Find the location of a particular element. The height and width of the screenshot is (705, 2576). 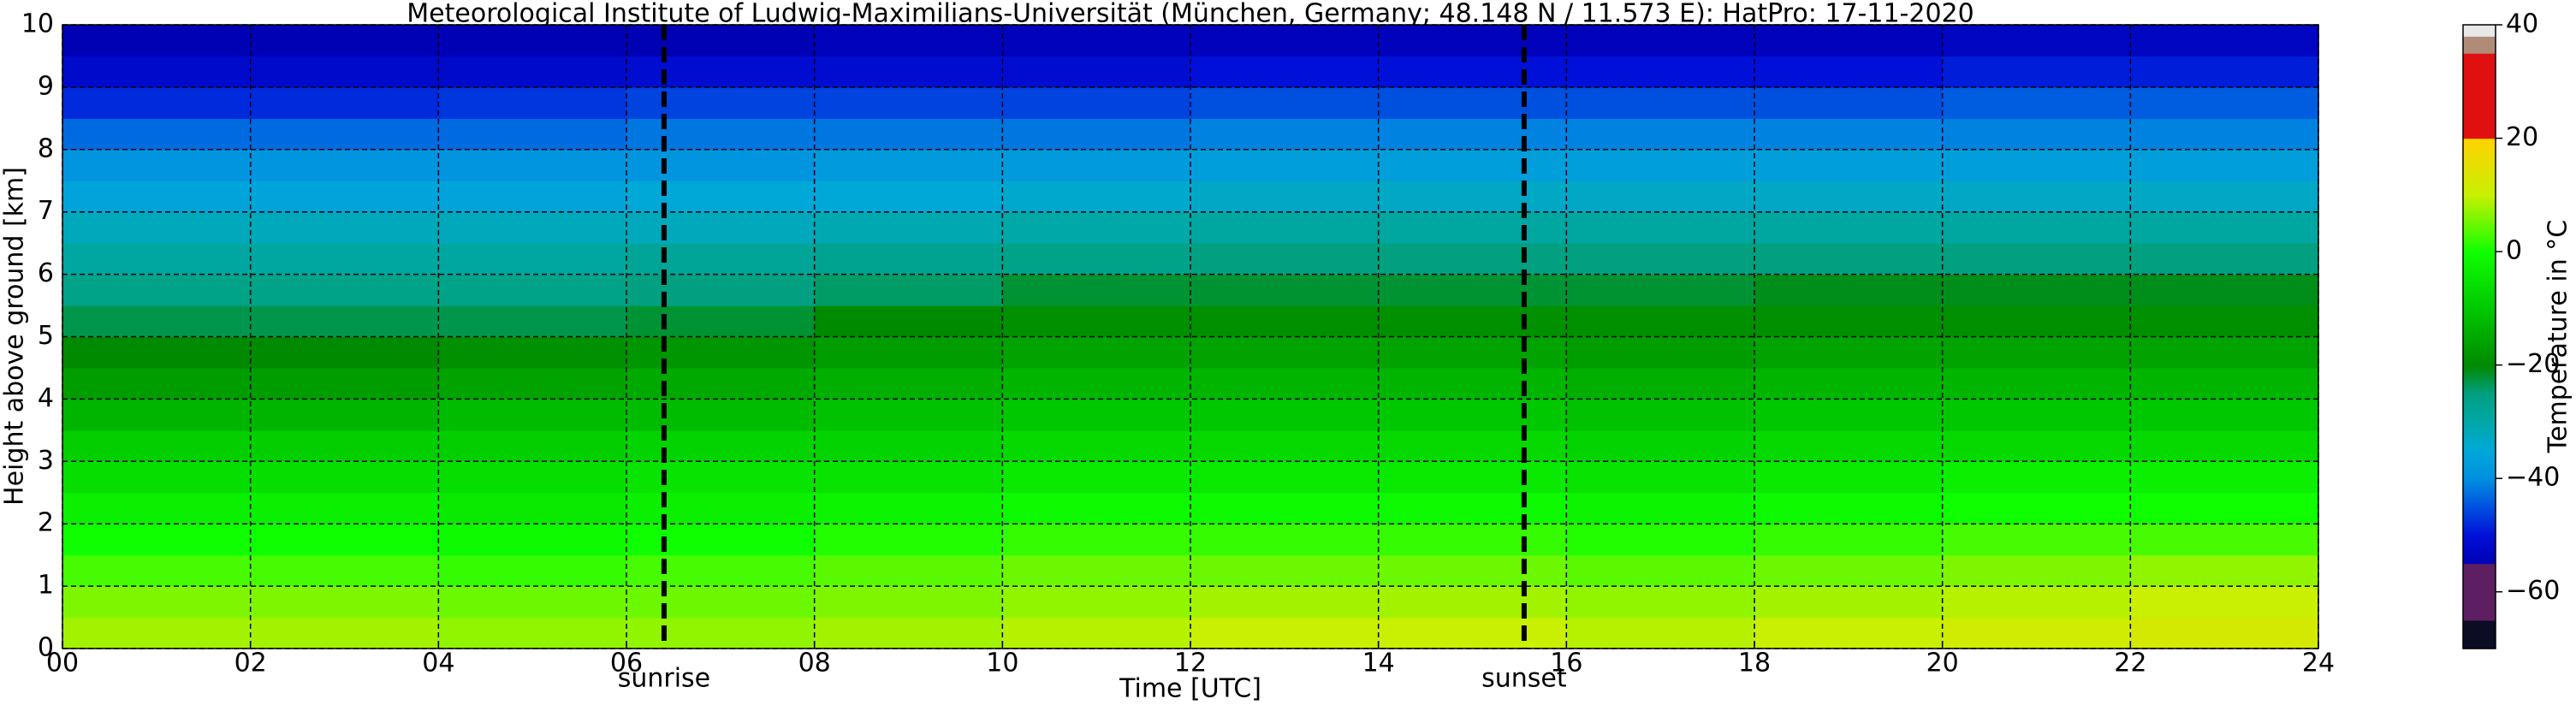

x-tick-label: 02 is located at coordinates (250, 663).